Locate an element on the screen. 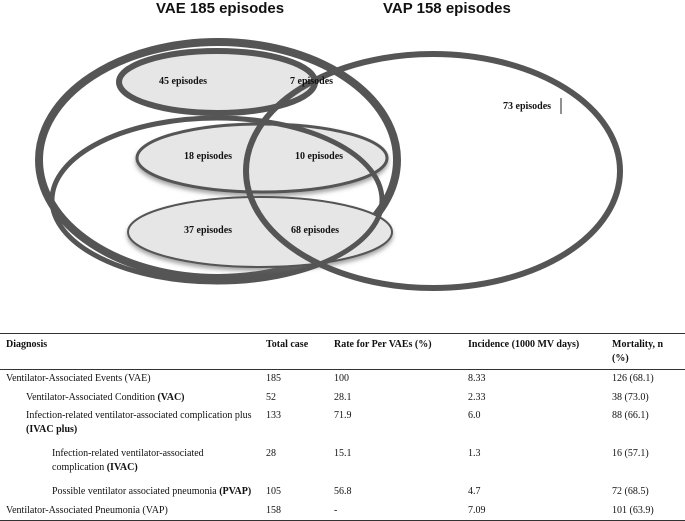  diagnosis-cell: Ventilator-Associated Events (VAE) is located at coordinates (130, 379).